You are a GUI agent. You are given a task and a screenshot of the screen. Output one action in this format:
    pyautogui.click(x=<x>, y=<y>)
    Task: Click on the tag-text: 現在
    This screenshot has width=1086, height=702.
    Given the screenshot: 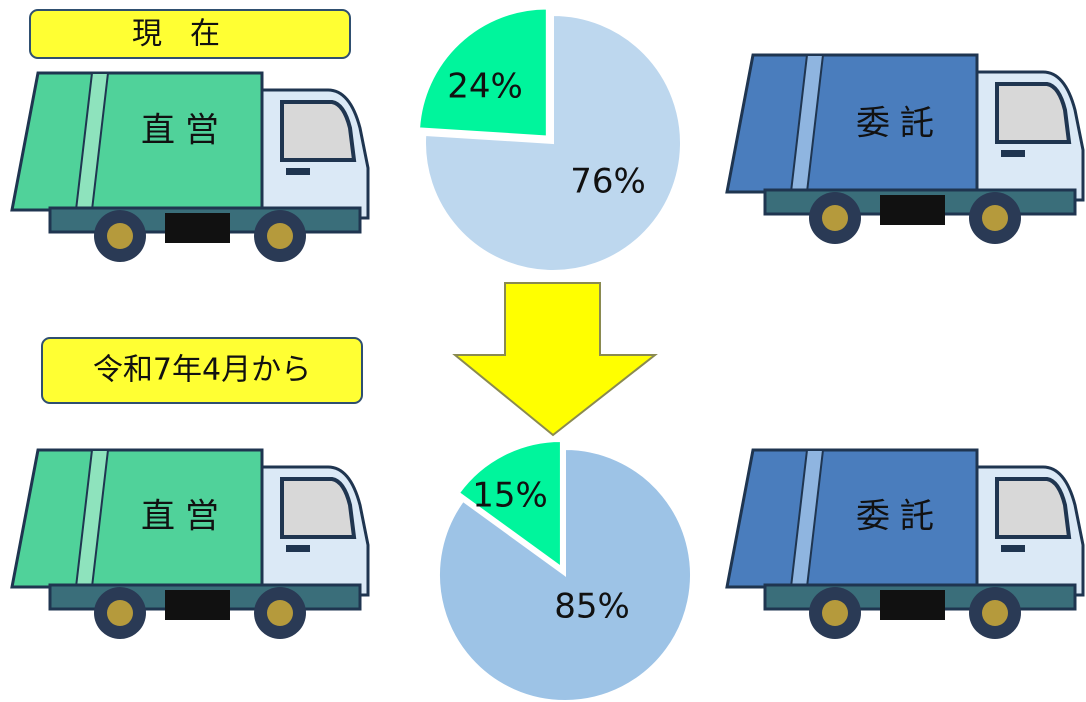 What is the action you would take?
    pyautogui.click(x=190, y=34)
    